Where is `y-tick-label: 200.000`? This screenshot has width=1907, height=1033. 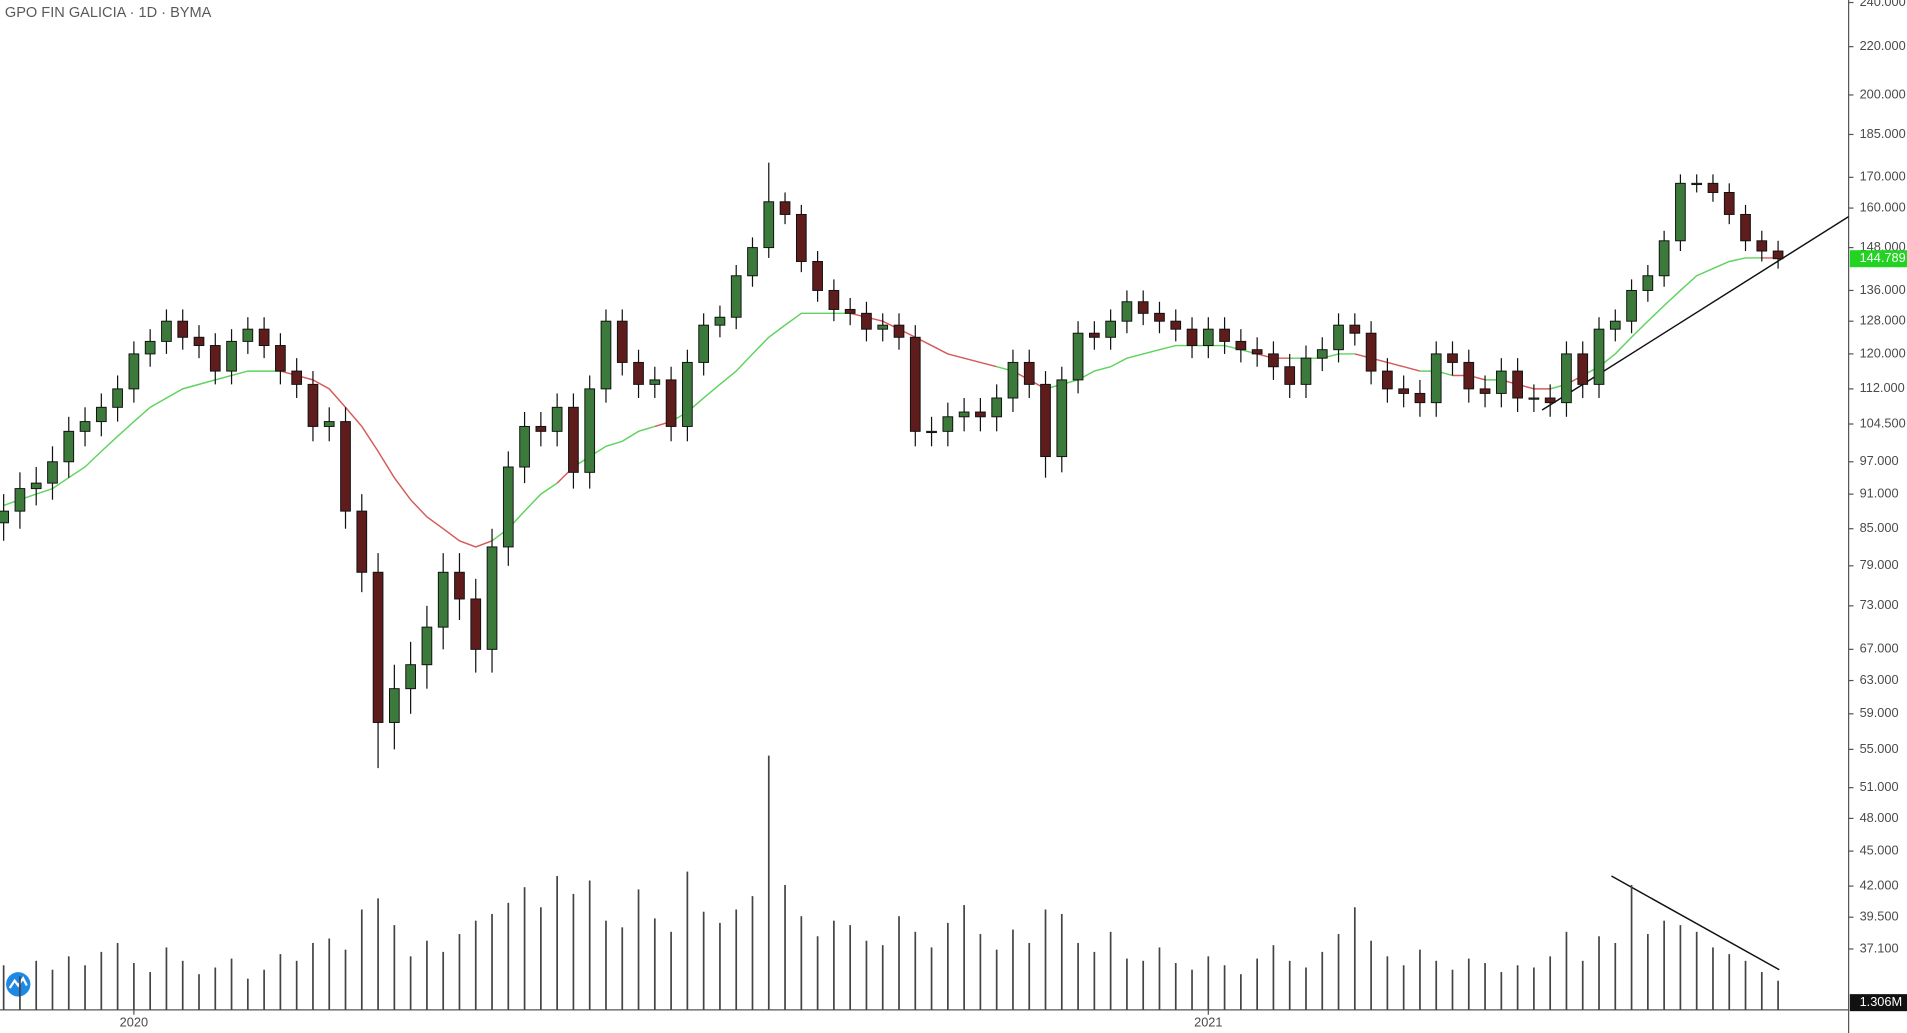
y-tick-label: 200.000 is located at coordinates (1883, 93).